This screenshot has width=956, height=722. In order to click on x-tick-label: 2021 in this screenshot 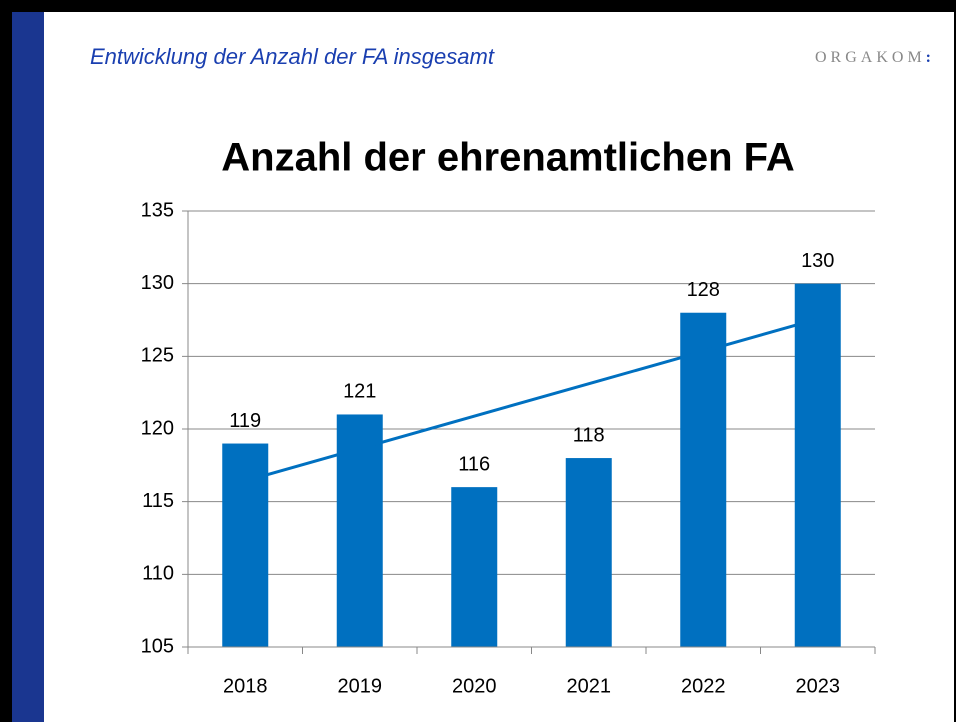, I will do `click(589, 686)`.